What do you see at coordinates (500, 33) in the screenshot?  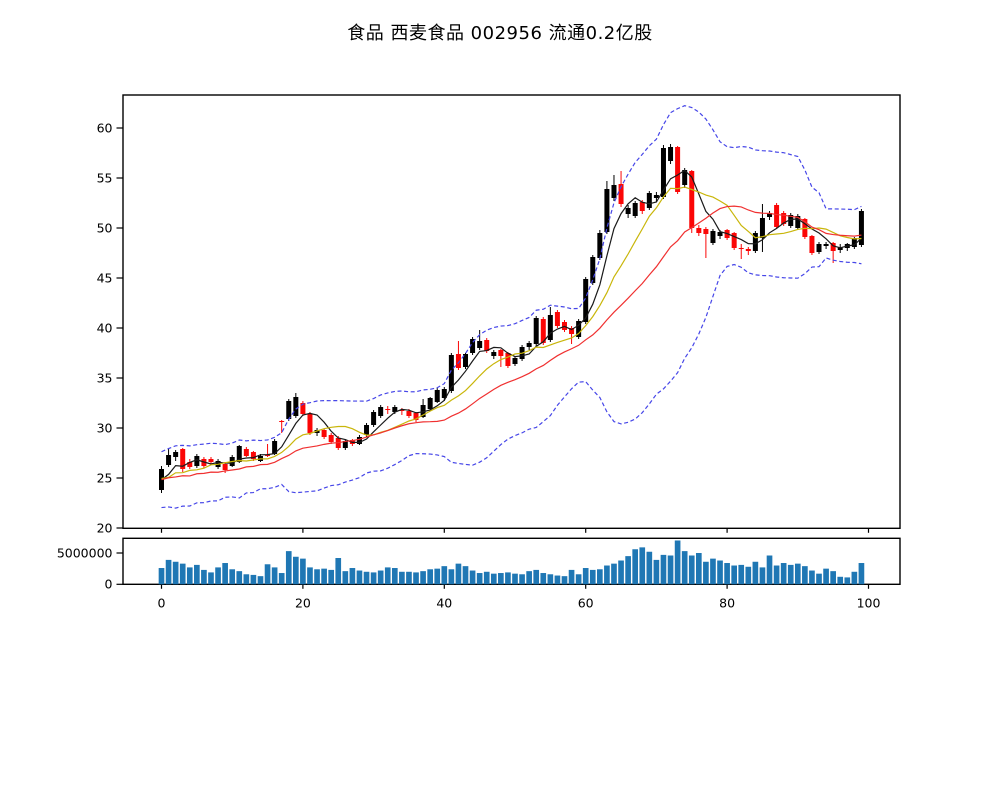 I see `chart-title: 食品 西麦食品 002956 流通0.2亿股` at bounding box center [500, 33].